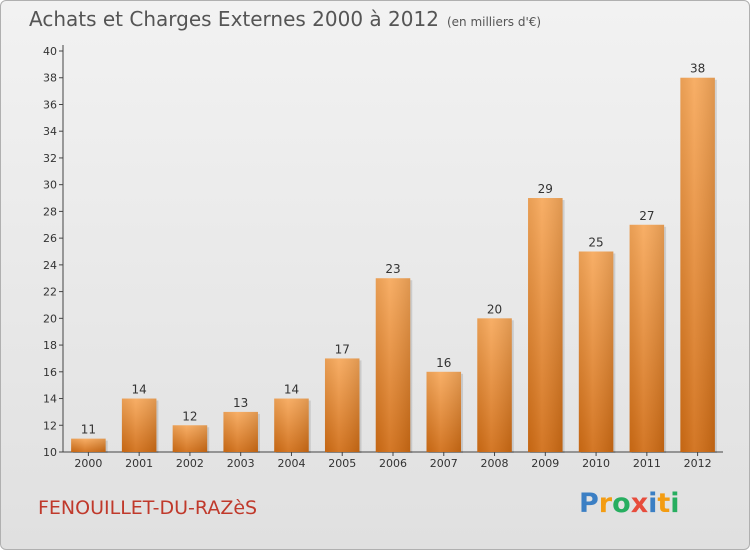  I want to click on proxiti-logo: Proxiti, so click(629, 503).